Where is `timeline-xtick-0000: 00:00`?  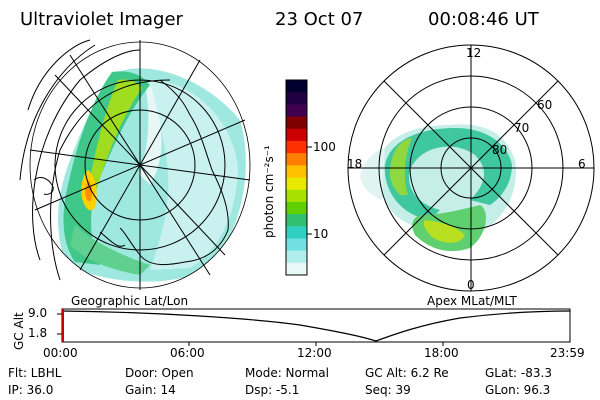
timeline-xtick-0000: 00:00 is located at coordinates (60, 353).